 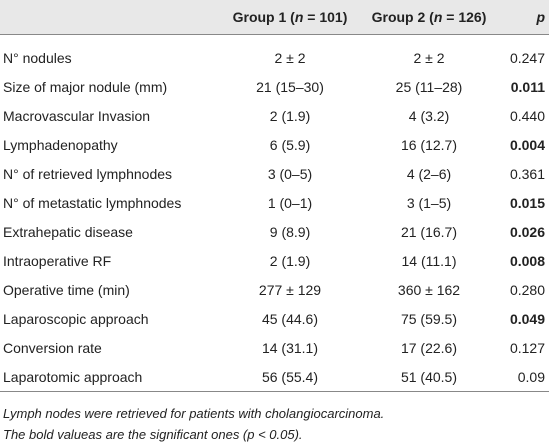 What do you see at coordinates (523, 377) in the screenshot?
I see `cell: 0.09` at bounding box center [523, 377].